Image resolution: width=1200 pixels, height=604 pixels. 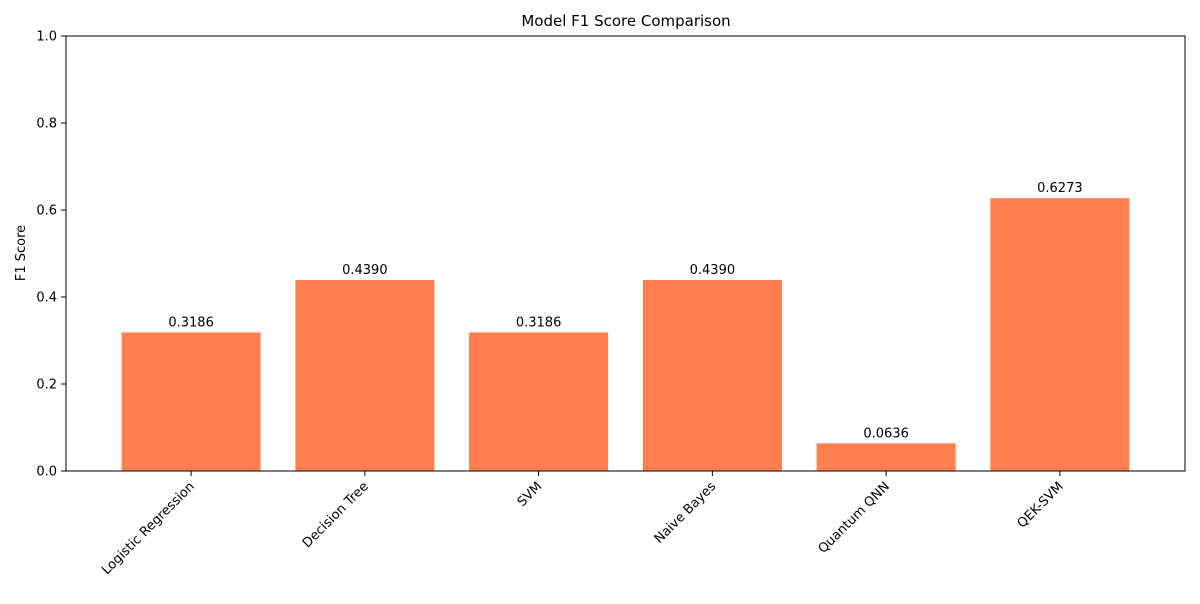 What do you see at coordinates (365, 375) in the screenshot?
I see `bar-decision-tree` at bounding box center [365, 375].